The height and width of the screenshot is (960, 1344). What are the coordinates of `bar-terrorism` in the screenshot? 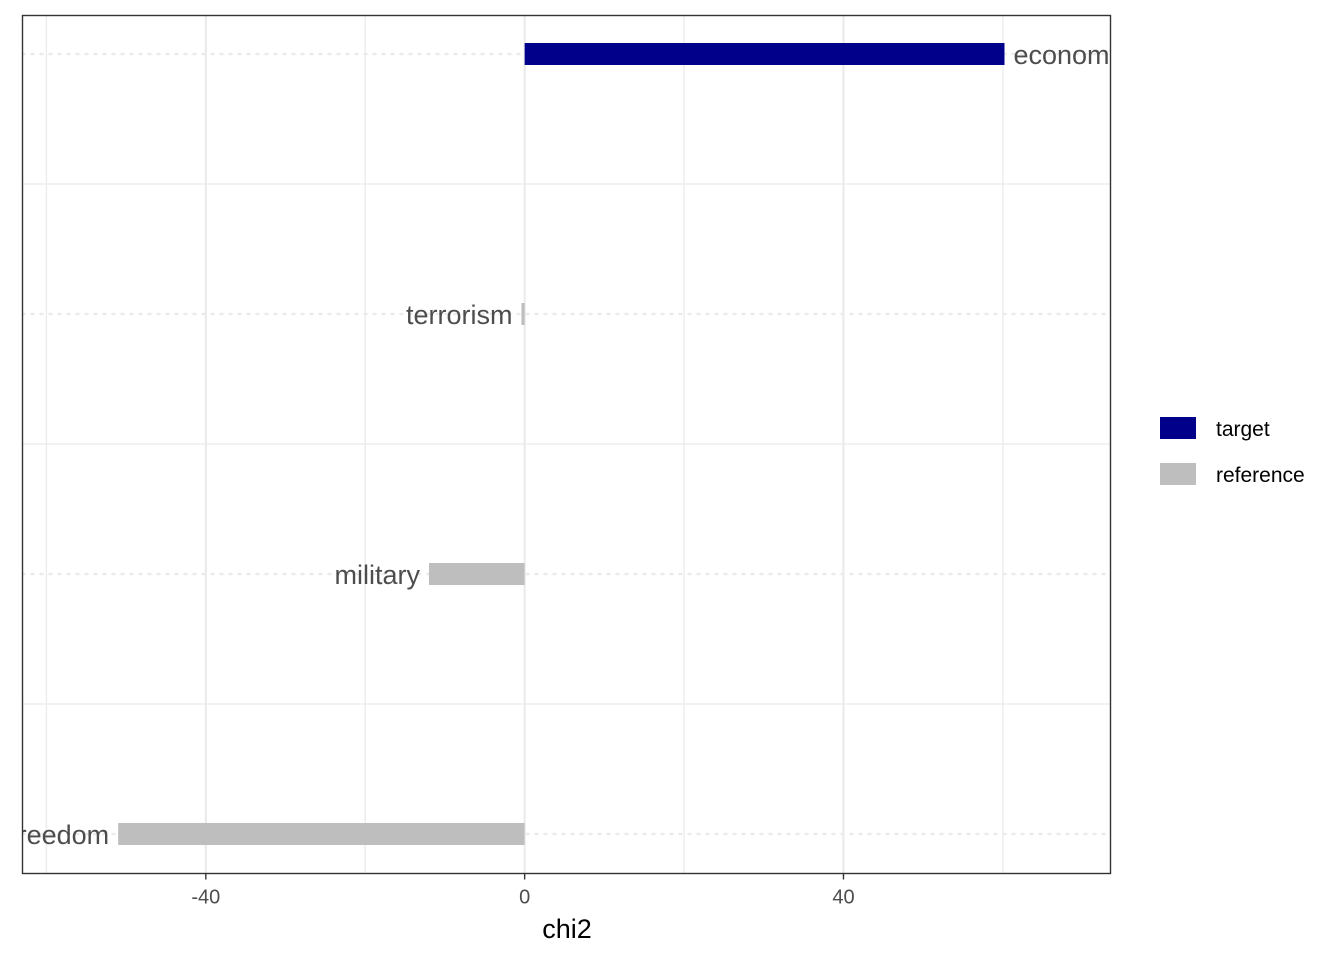 It's located at (523, 314).